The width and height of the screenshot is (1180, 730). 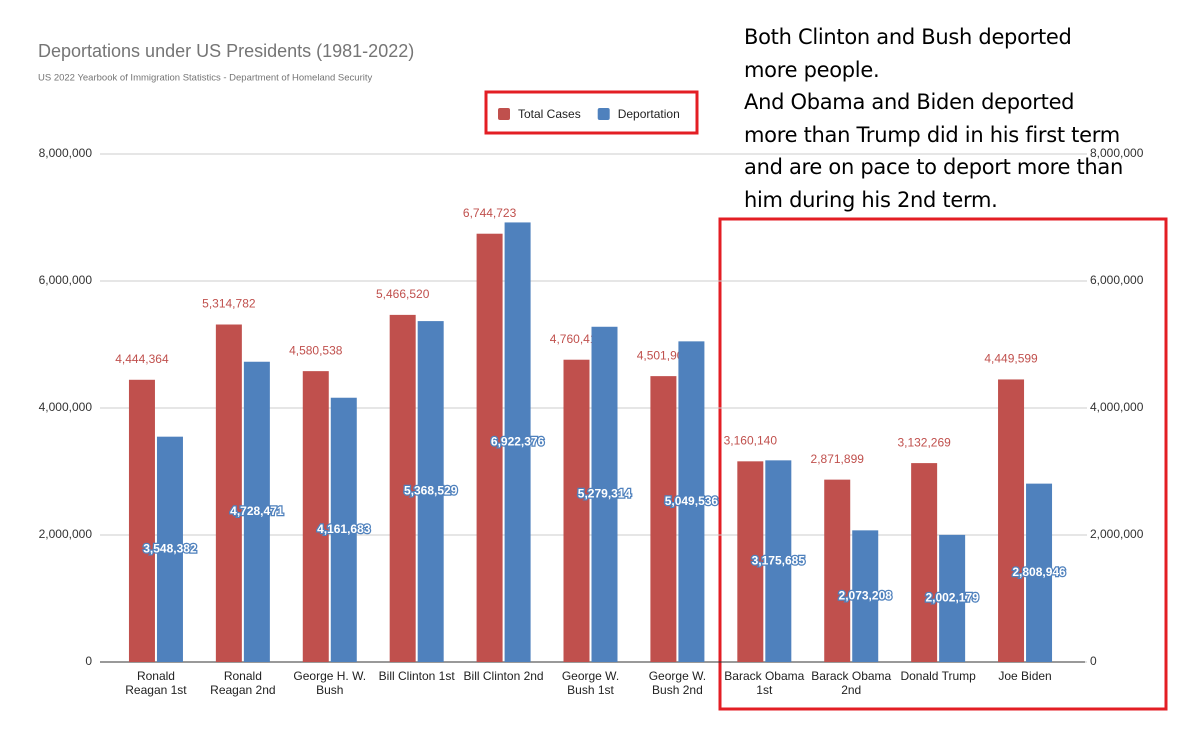 What do you see at coordinates (66, 407) in the screenshot?
I see `y-tick-label: 4,000,000` at bounding box center [66, 407].